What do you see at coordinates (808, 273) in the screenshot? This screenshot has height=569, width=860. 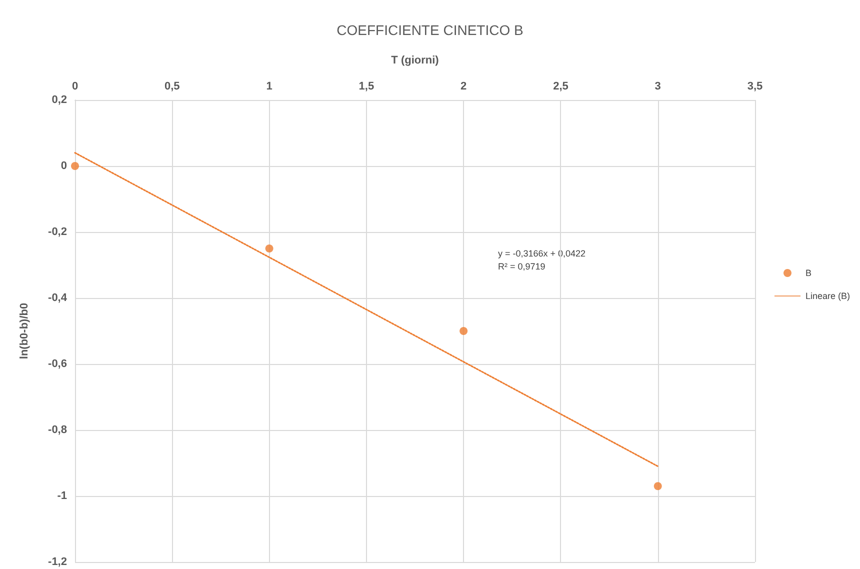 I see `legend-label: B` at bounding box center [808, 273].